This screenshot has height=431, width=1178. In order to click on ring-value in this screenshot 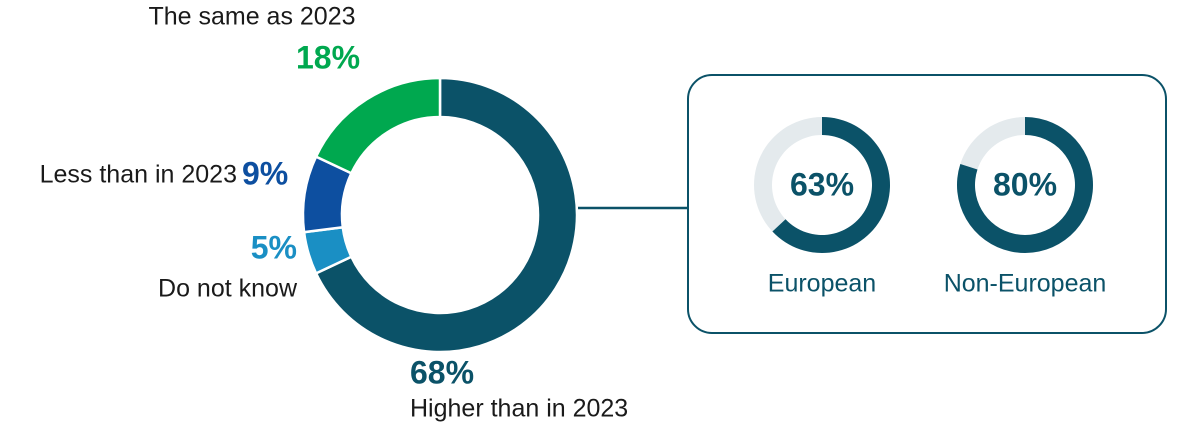, I will do `click(831, 185)`.